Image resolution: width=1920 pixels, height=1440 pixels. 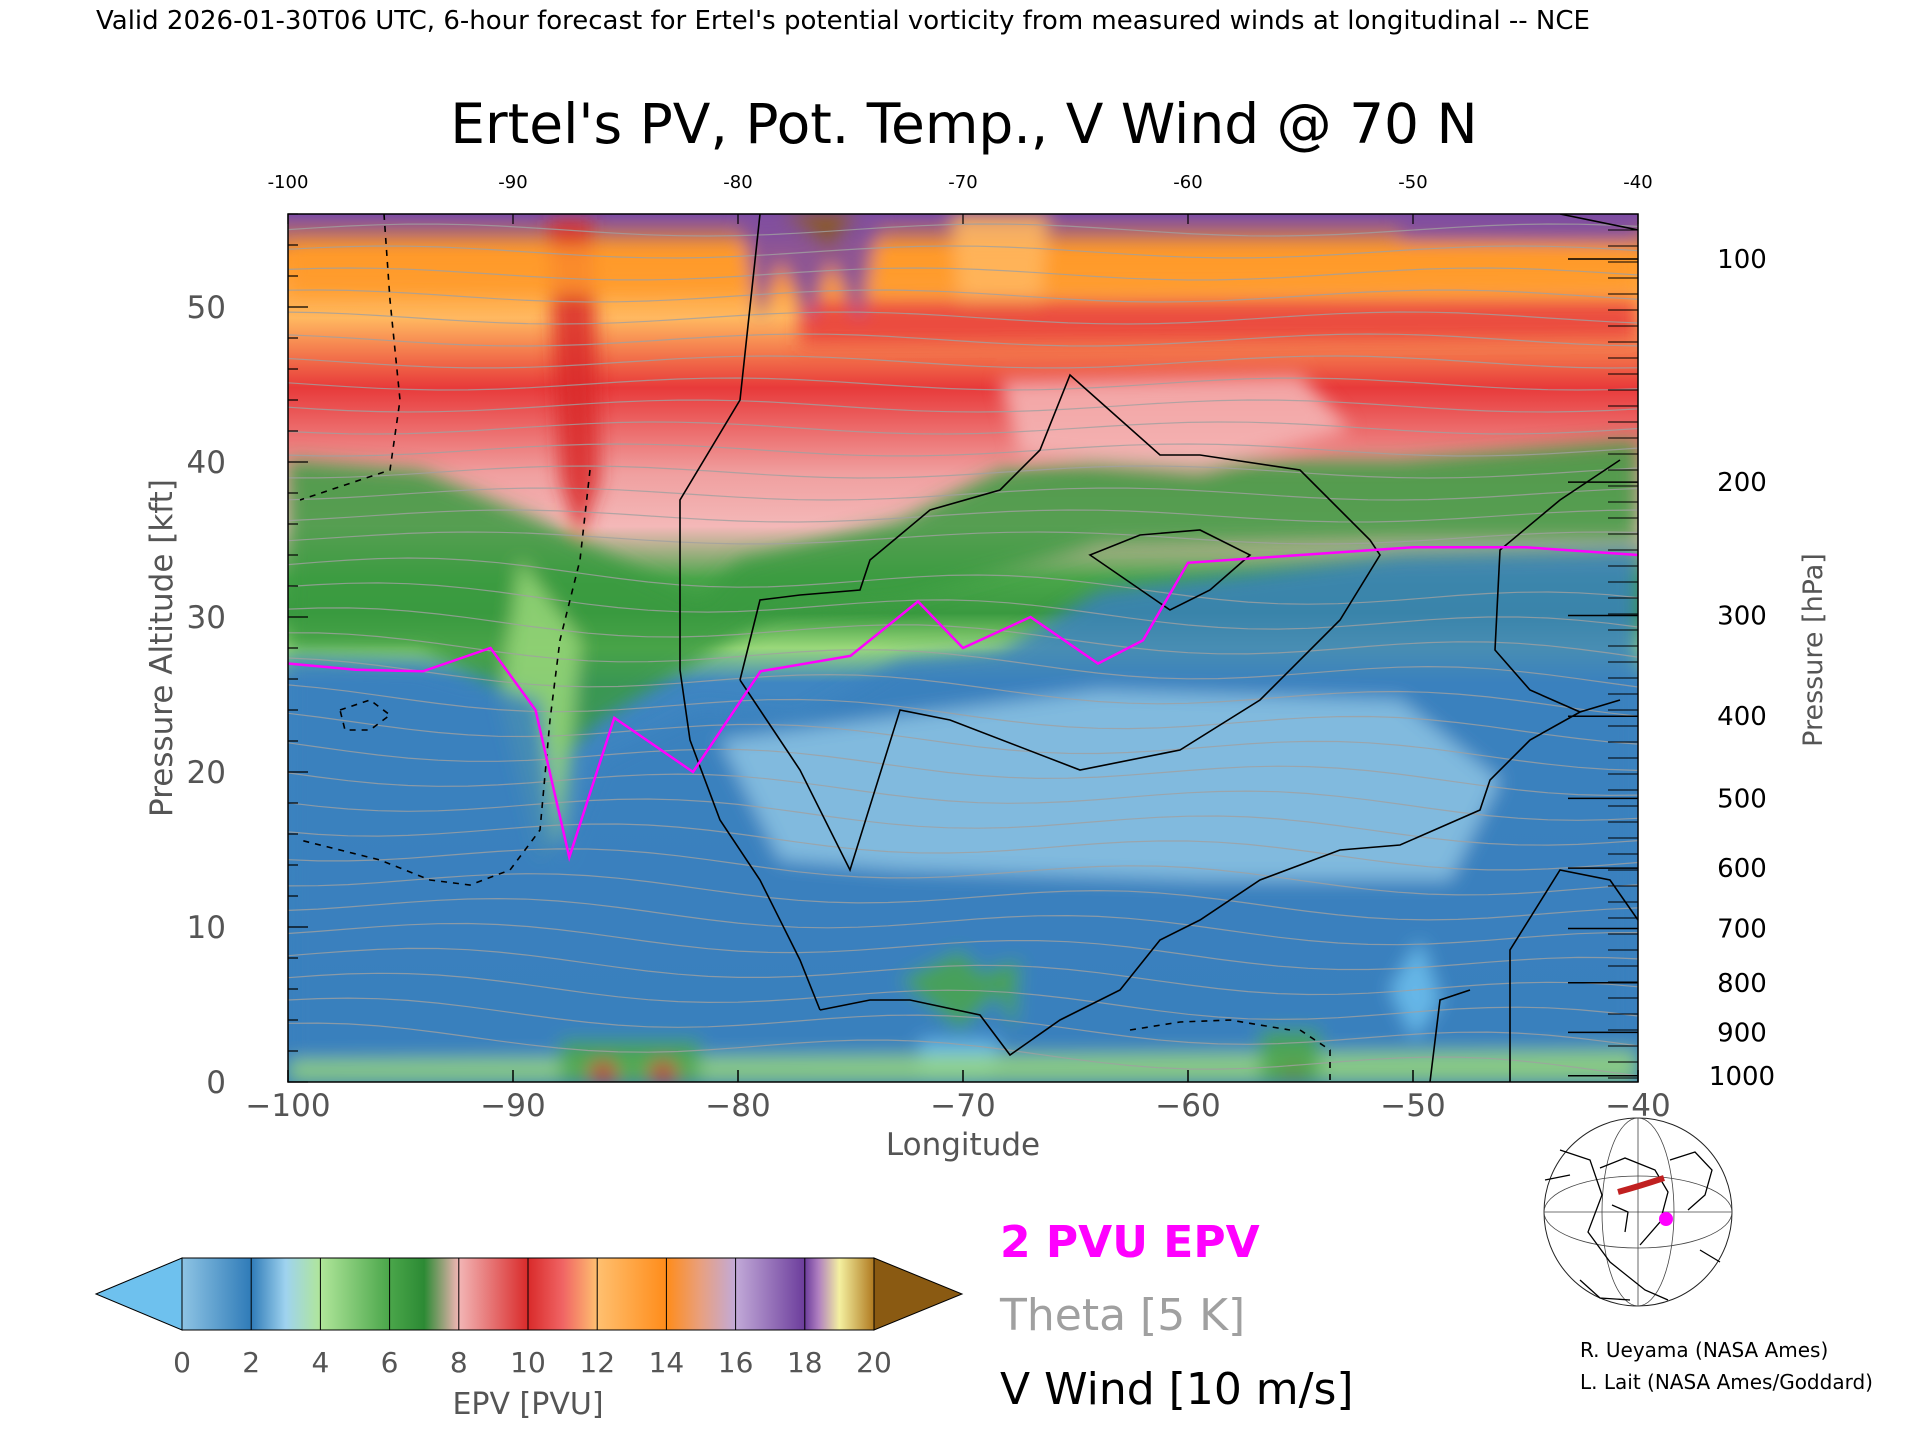 What do you see at coordinates (512, 182) in the screenshot?
I see `top-tick-label-1: -90` at bounding box center [512, 182].